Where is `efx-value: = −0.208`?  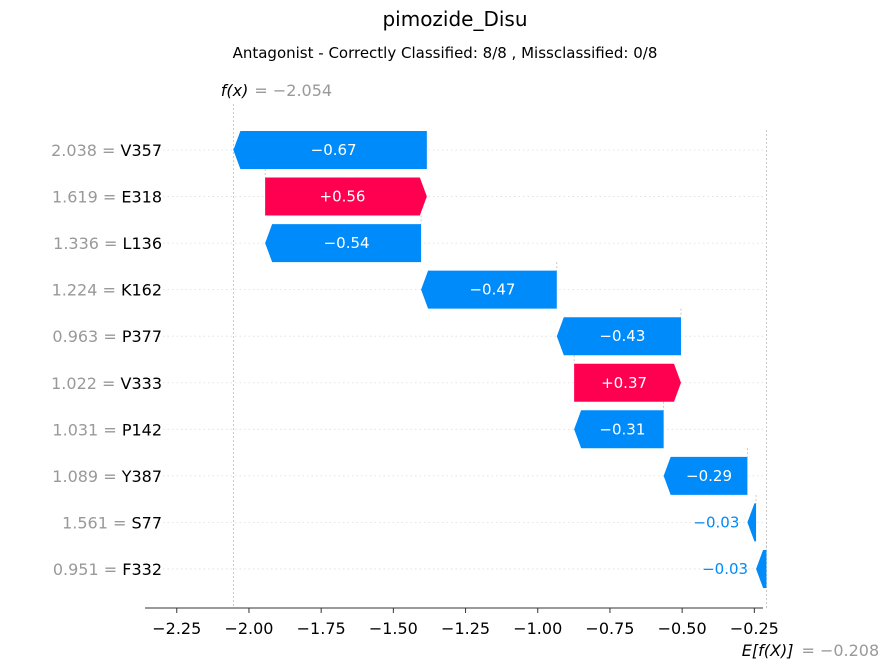
efx-value: = −0.208 is located at coordinates (840, 650).